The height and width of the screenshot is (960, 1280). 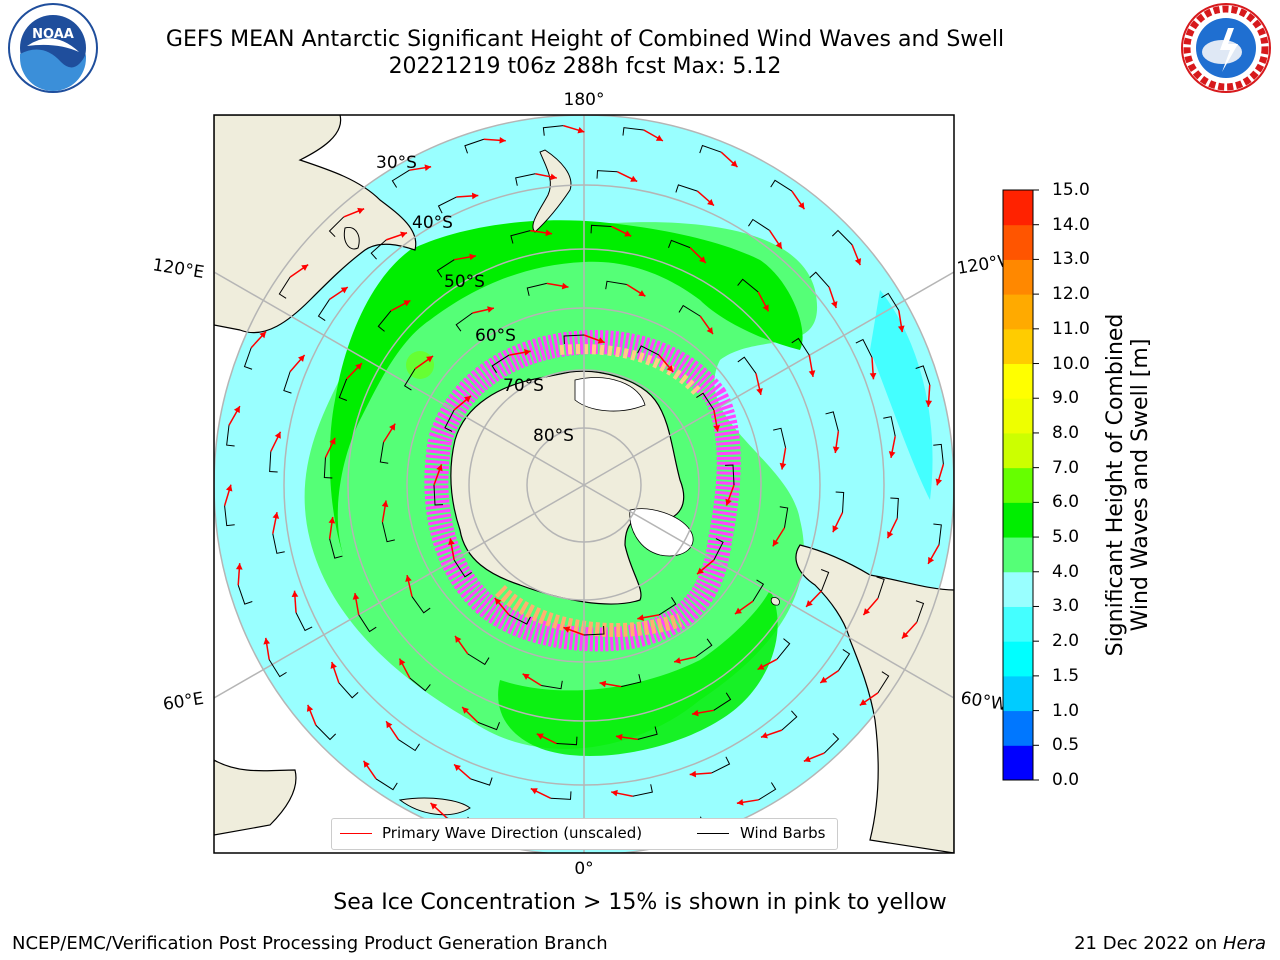 I want to click on wind-barb-label: Wind Barbs, so click(x=783, y=833).